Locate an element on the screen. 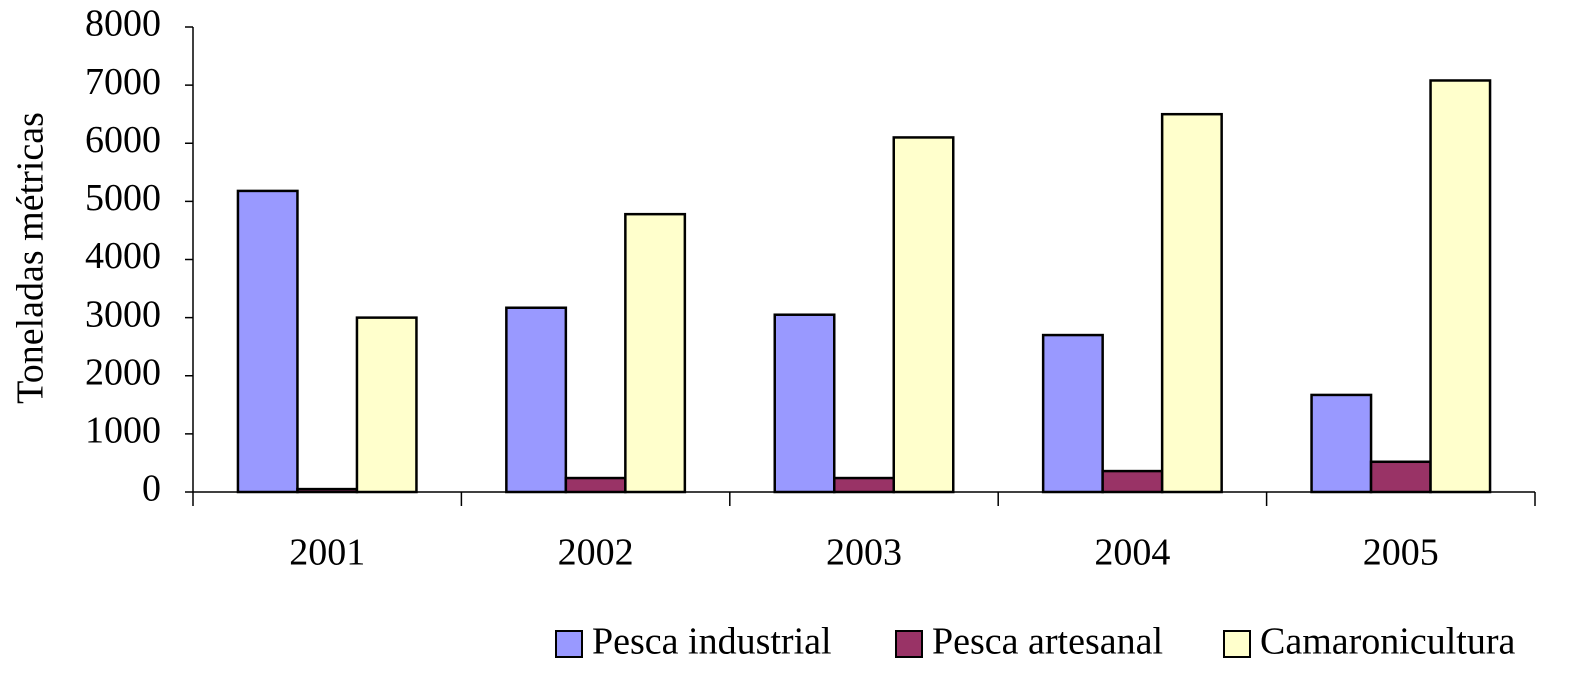  x-tick-label: 2005 is located at coordinates (1401, 553).